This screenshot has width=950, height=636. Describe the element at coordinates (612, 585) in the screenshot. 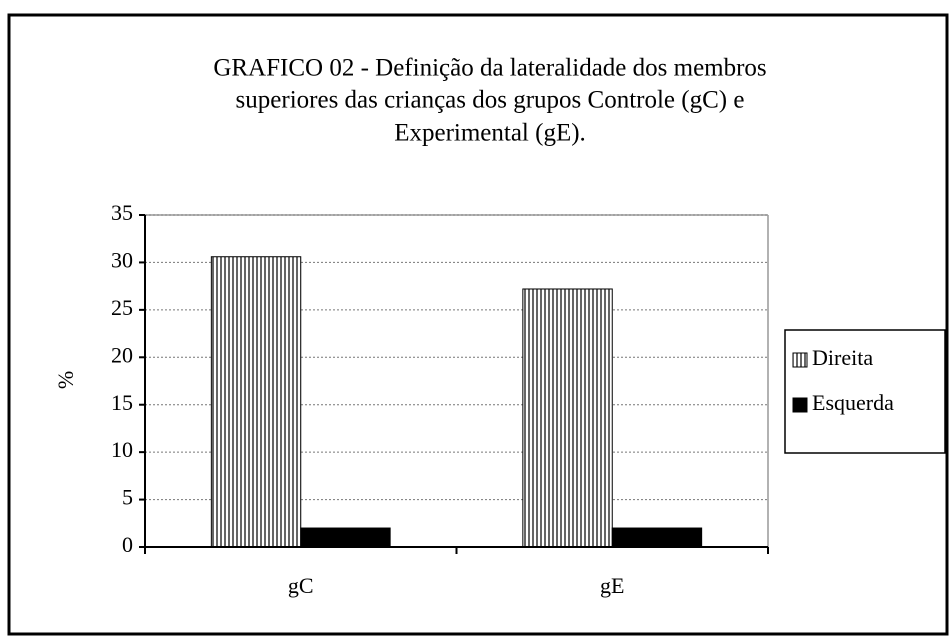

I see `x-tick-label: gE` at that location.